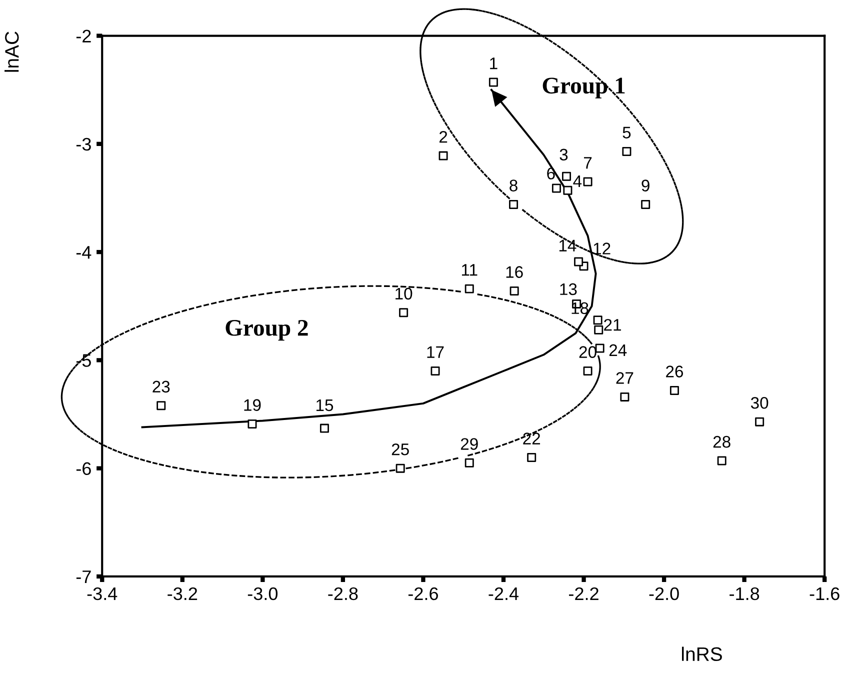  I want to click on y-tick-label: -6, so click(83, 469).